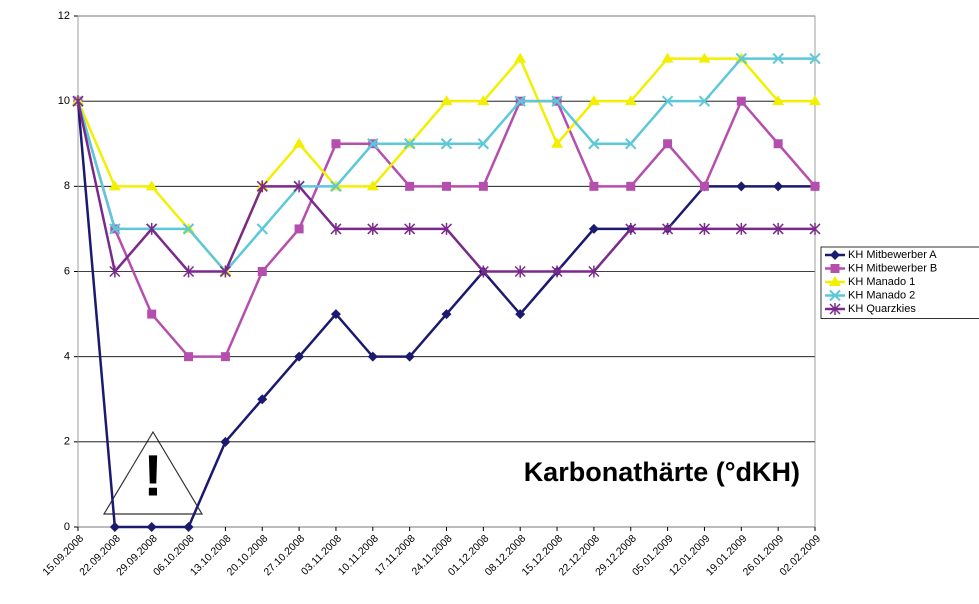  What do you see at coordinates (64, 101) in the screenshot?
I see `y-tick-label: 10` at bounding box center [64, 101].